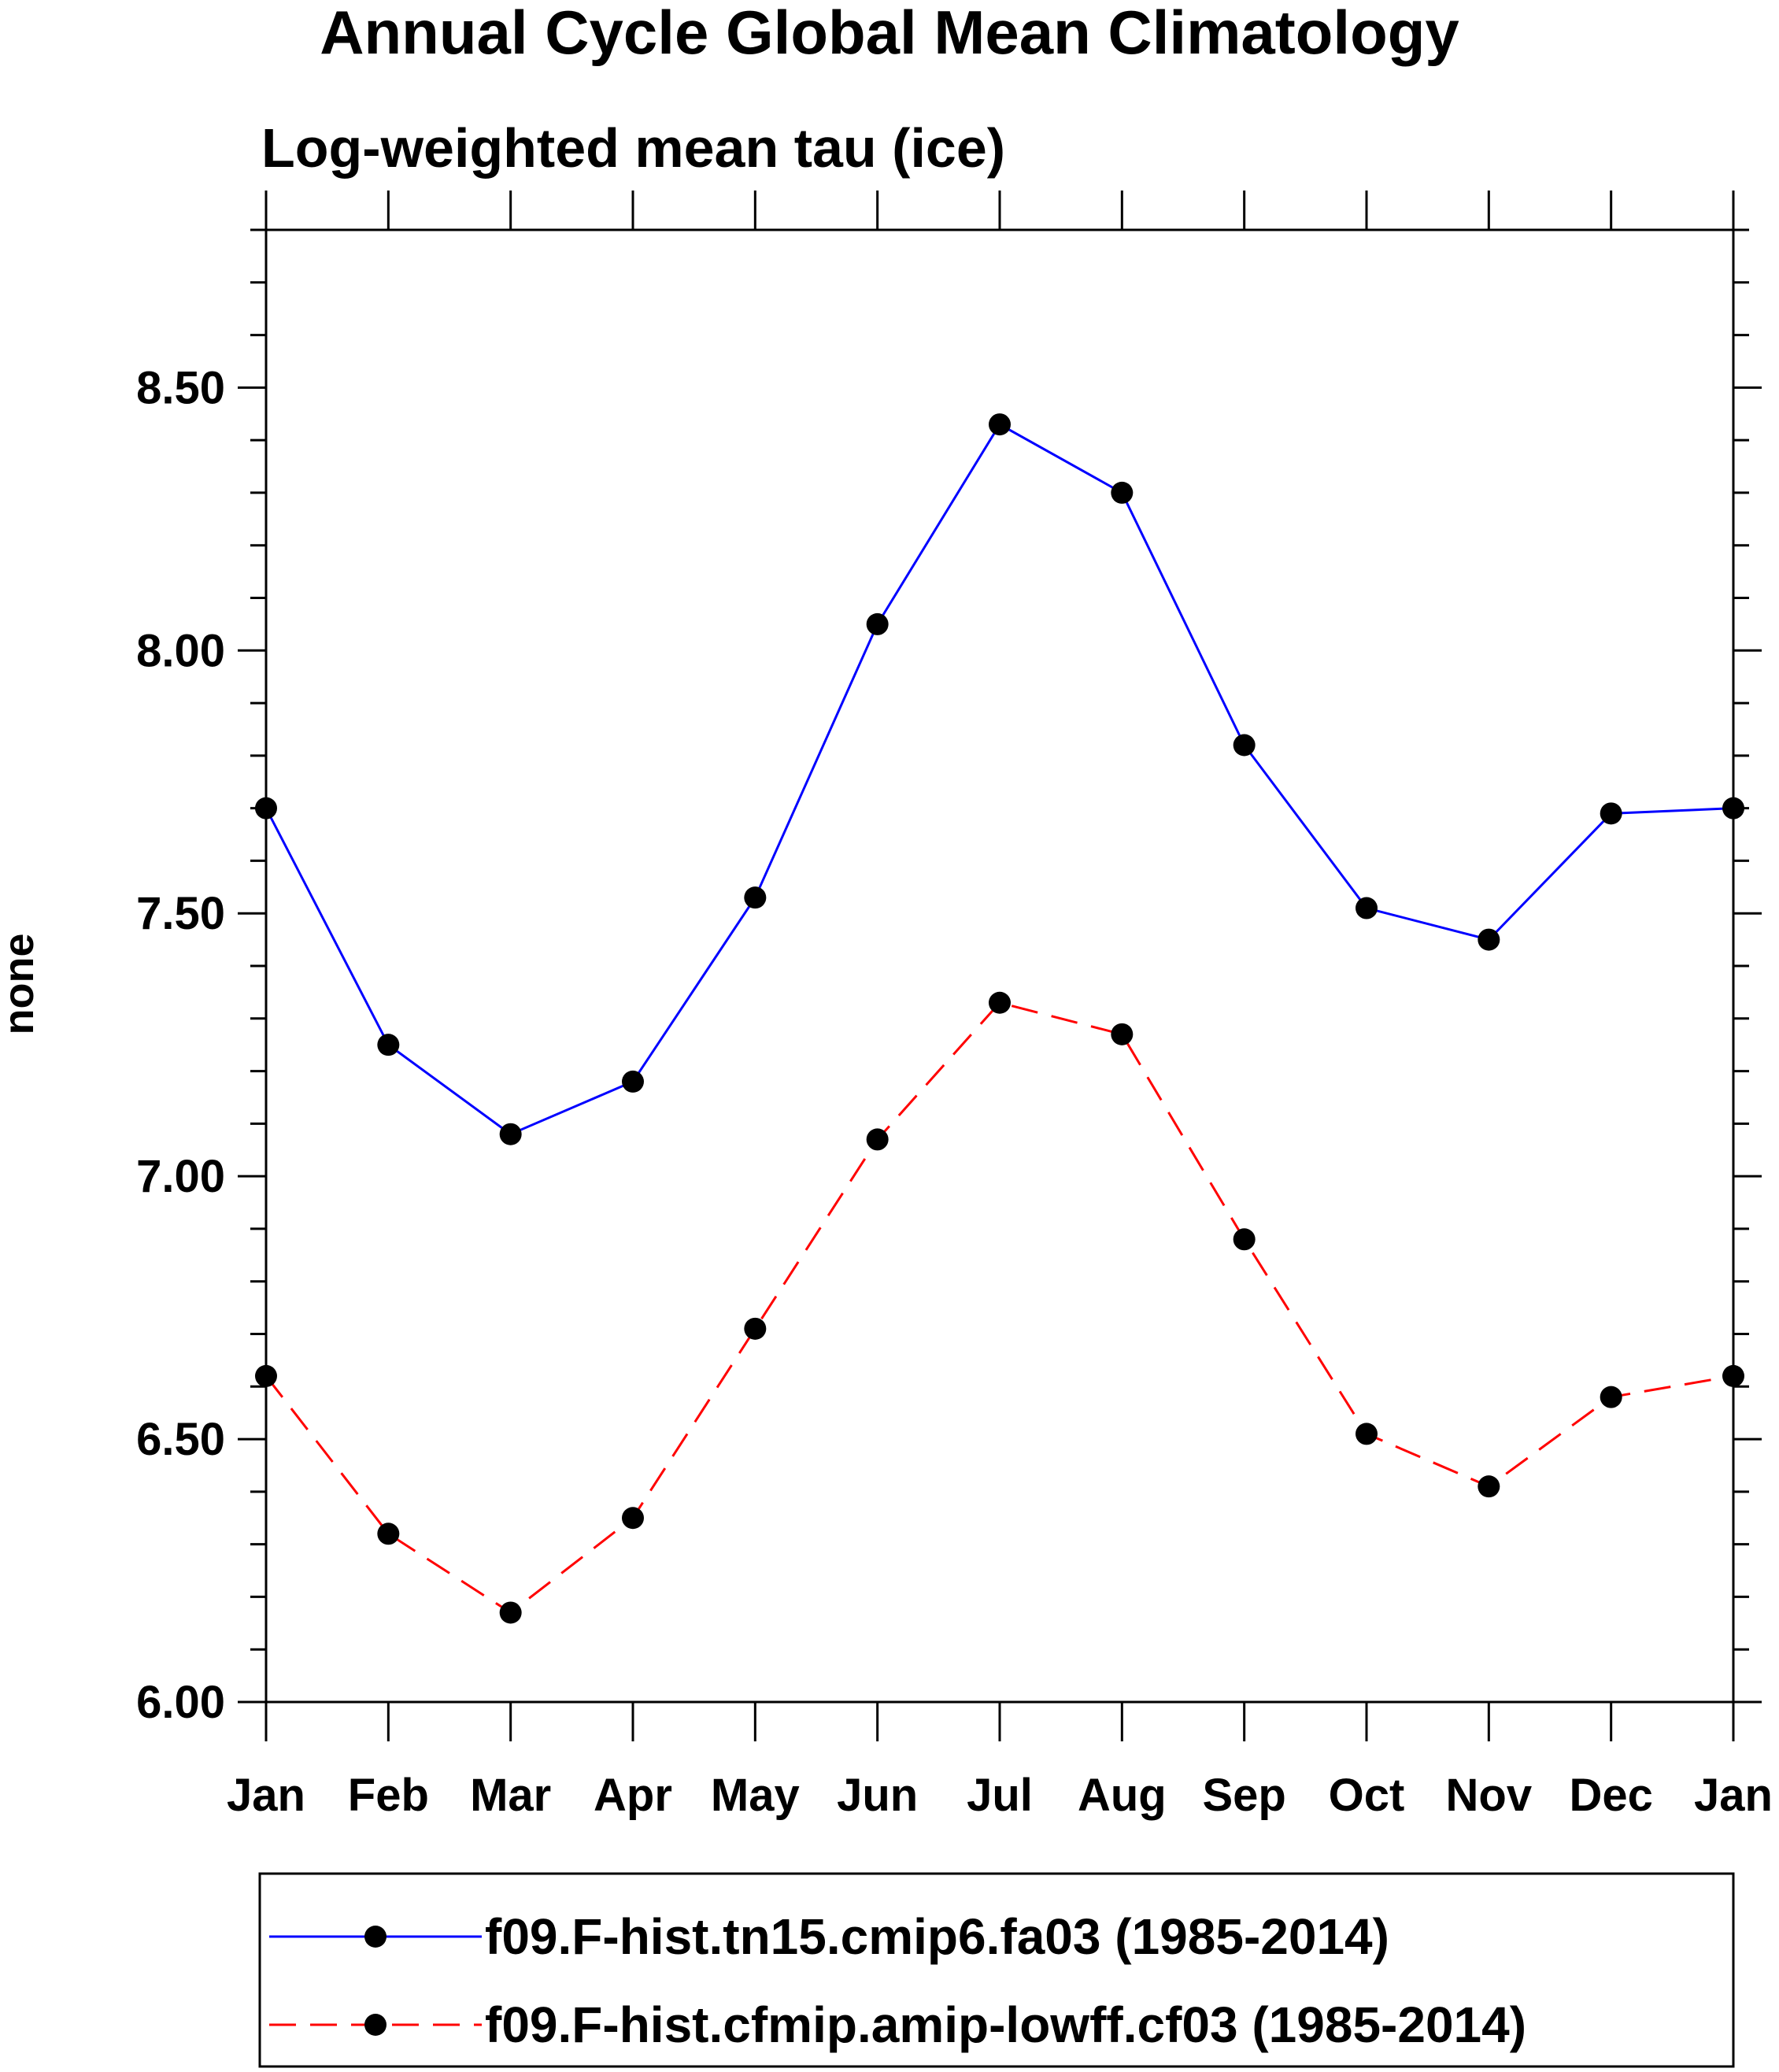 The image size is (1779, 2072). I want to click on legend-box, so click(996, 1970).